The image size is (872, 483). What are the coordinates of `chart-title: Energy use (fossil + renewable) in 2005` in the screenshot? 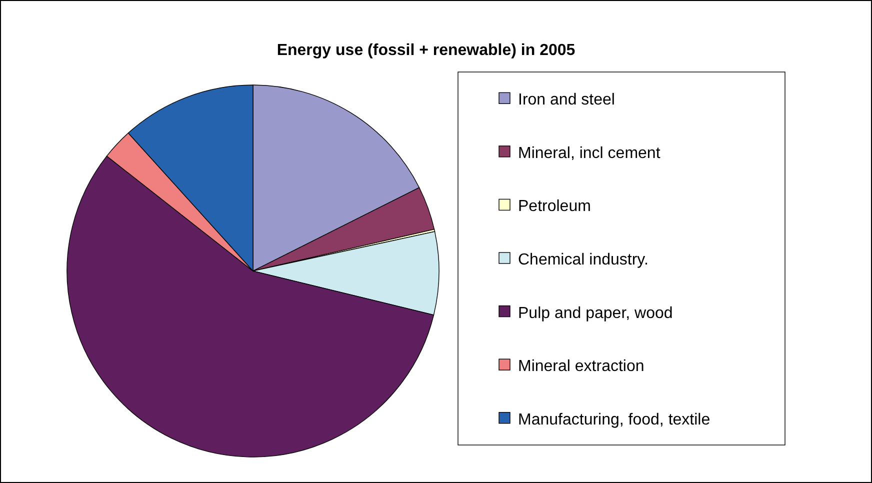 It's located at (426, 50).